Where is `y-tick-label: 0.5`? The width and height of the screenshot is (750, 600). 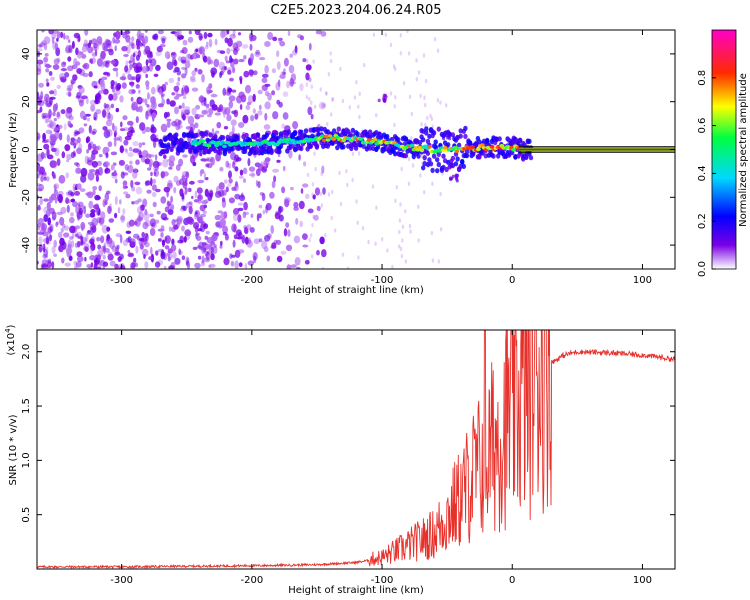 y-tick-label: 0.5 is located at coordinates (26, 515).